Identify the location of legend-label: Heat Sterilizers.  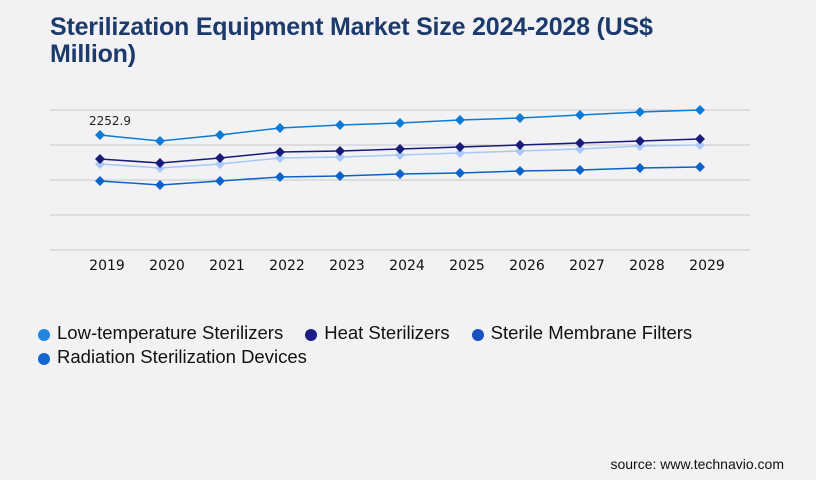
(387, 332).